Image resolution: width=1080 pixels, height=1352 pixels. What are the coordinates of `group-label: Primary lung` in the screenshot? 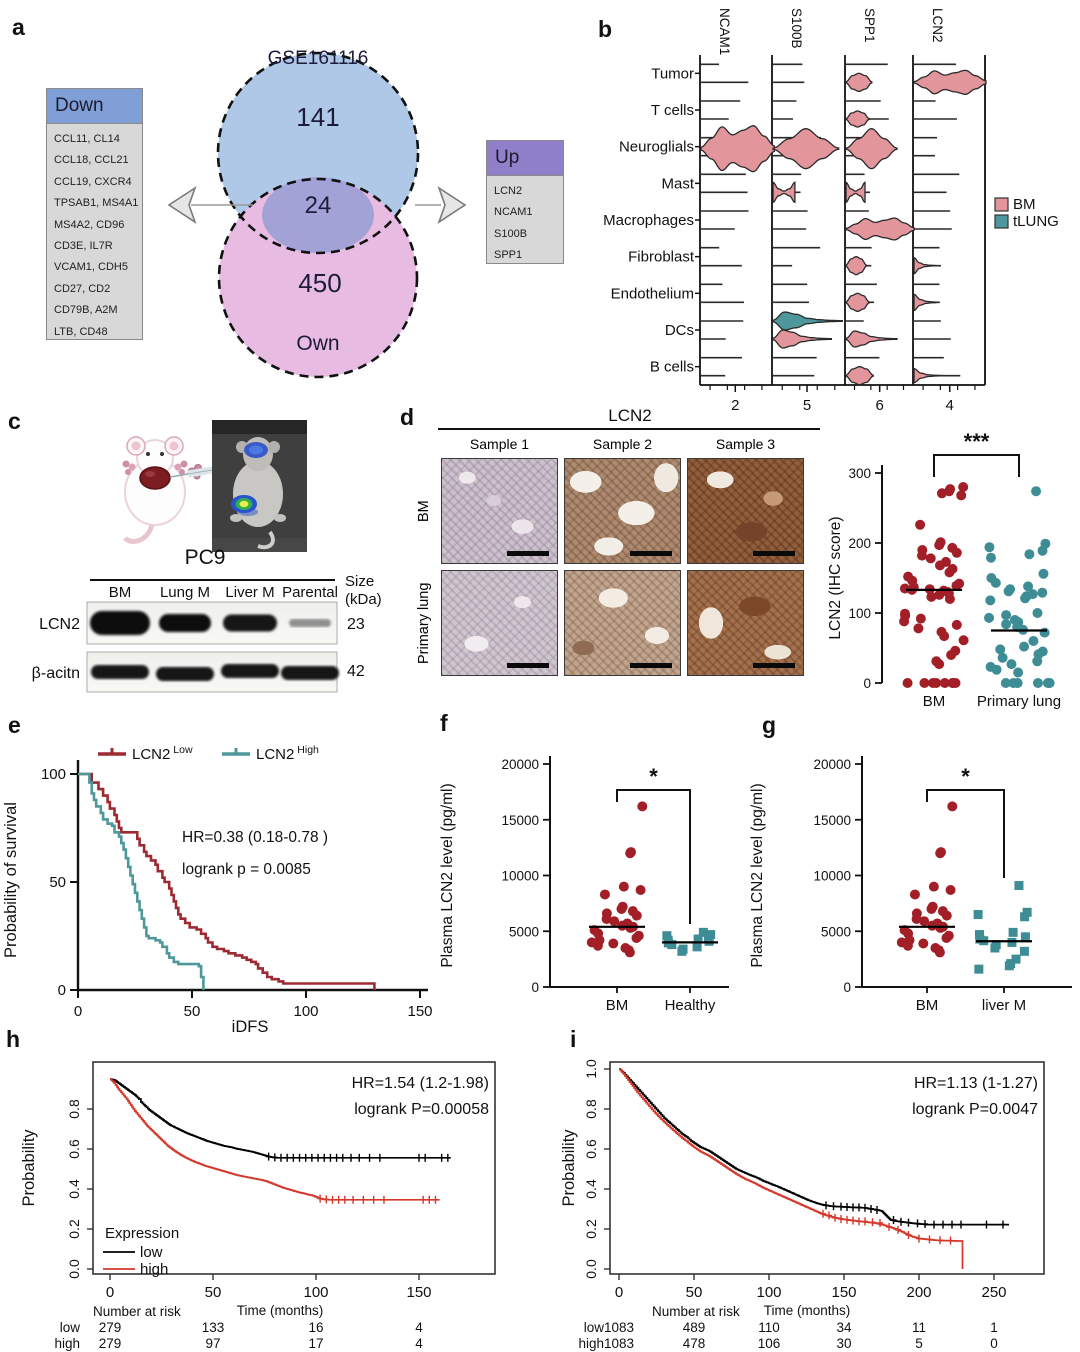 It's located at (1019, 701).